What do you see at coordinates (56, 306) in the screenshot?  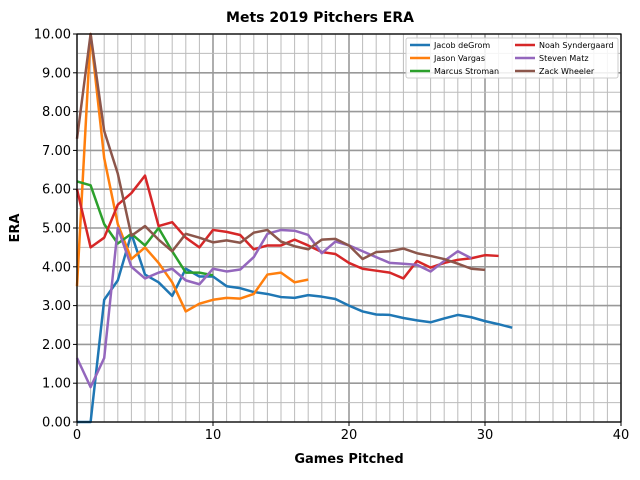 I see `y-tick-label: 3.00` at bounding box center [56, 306].